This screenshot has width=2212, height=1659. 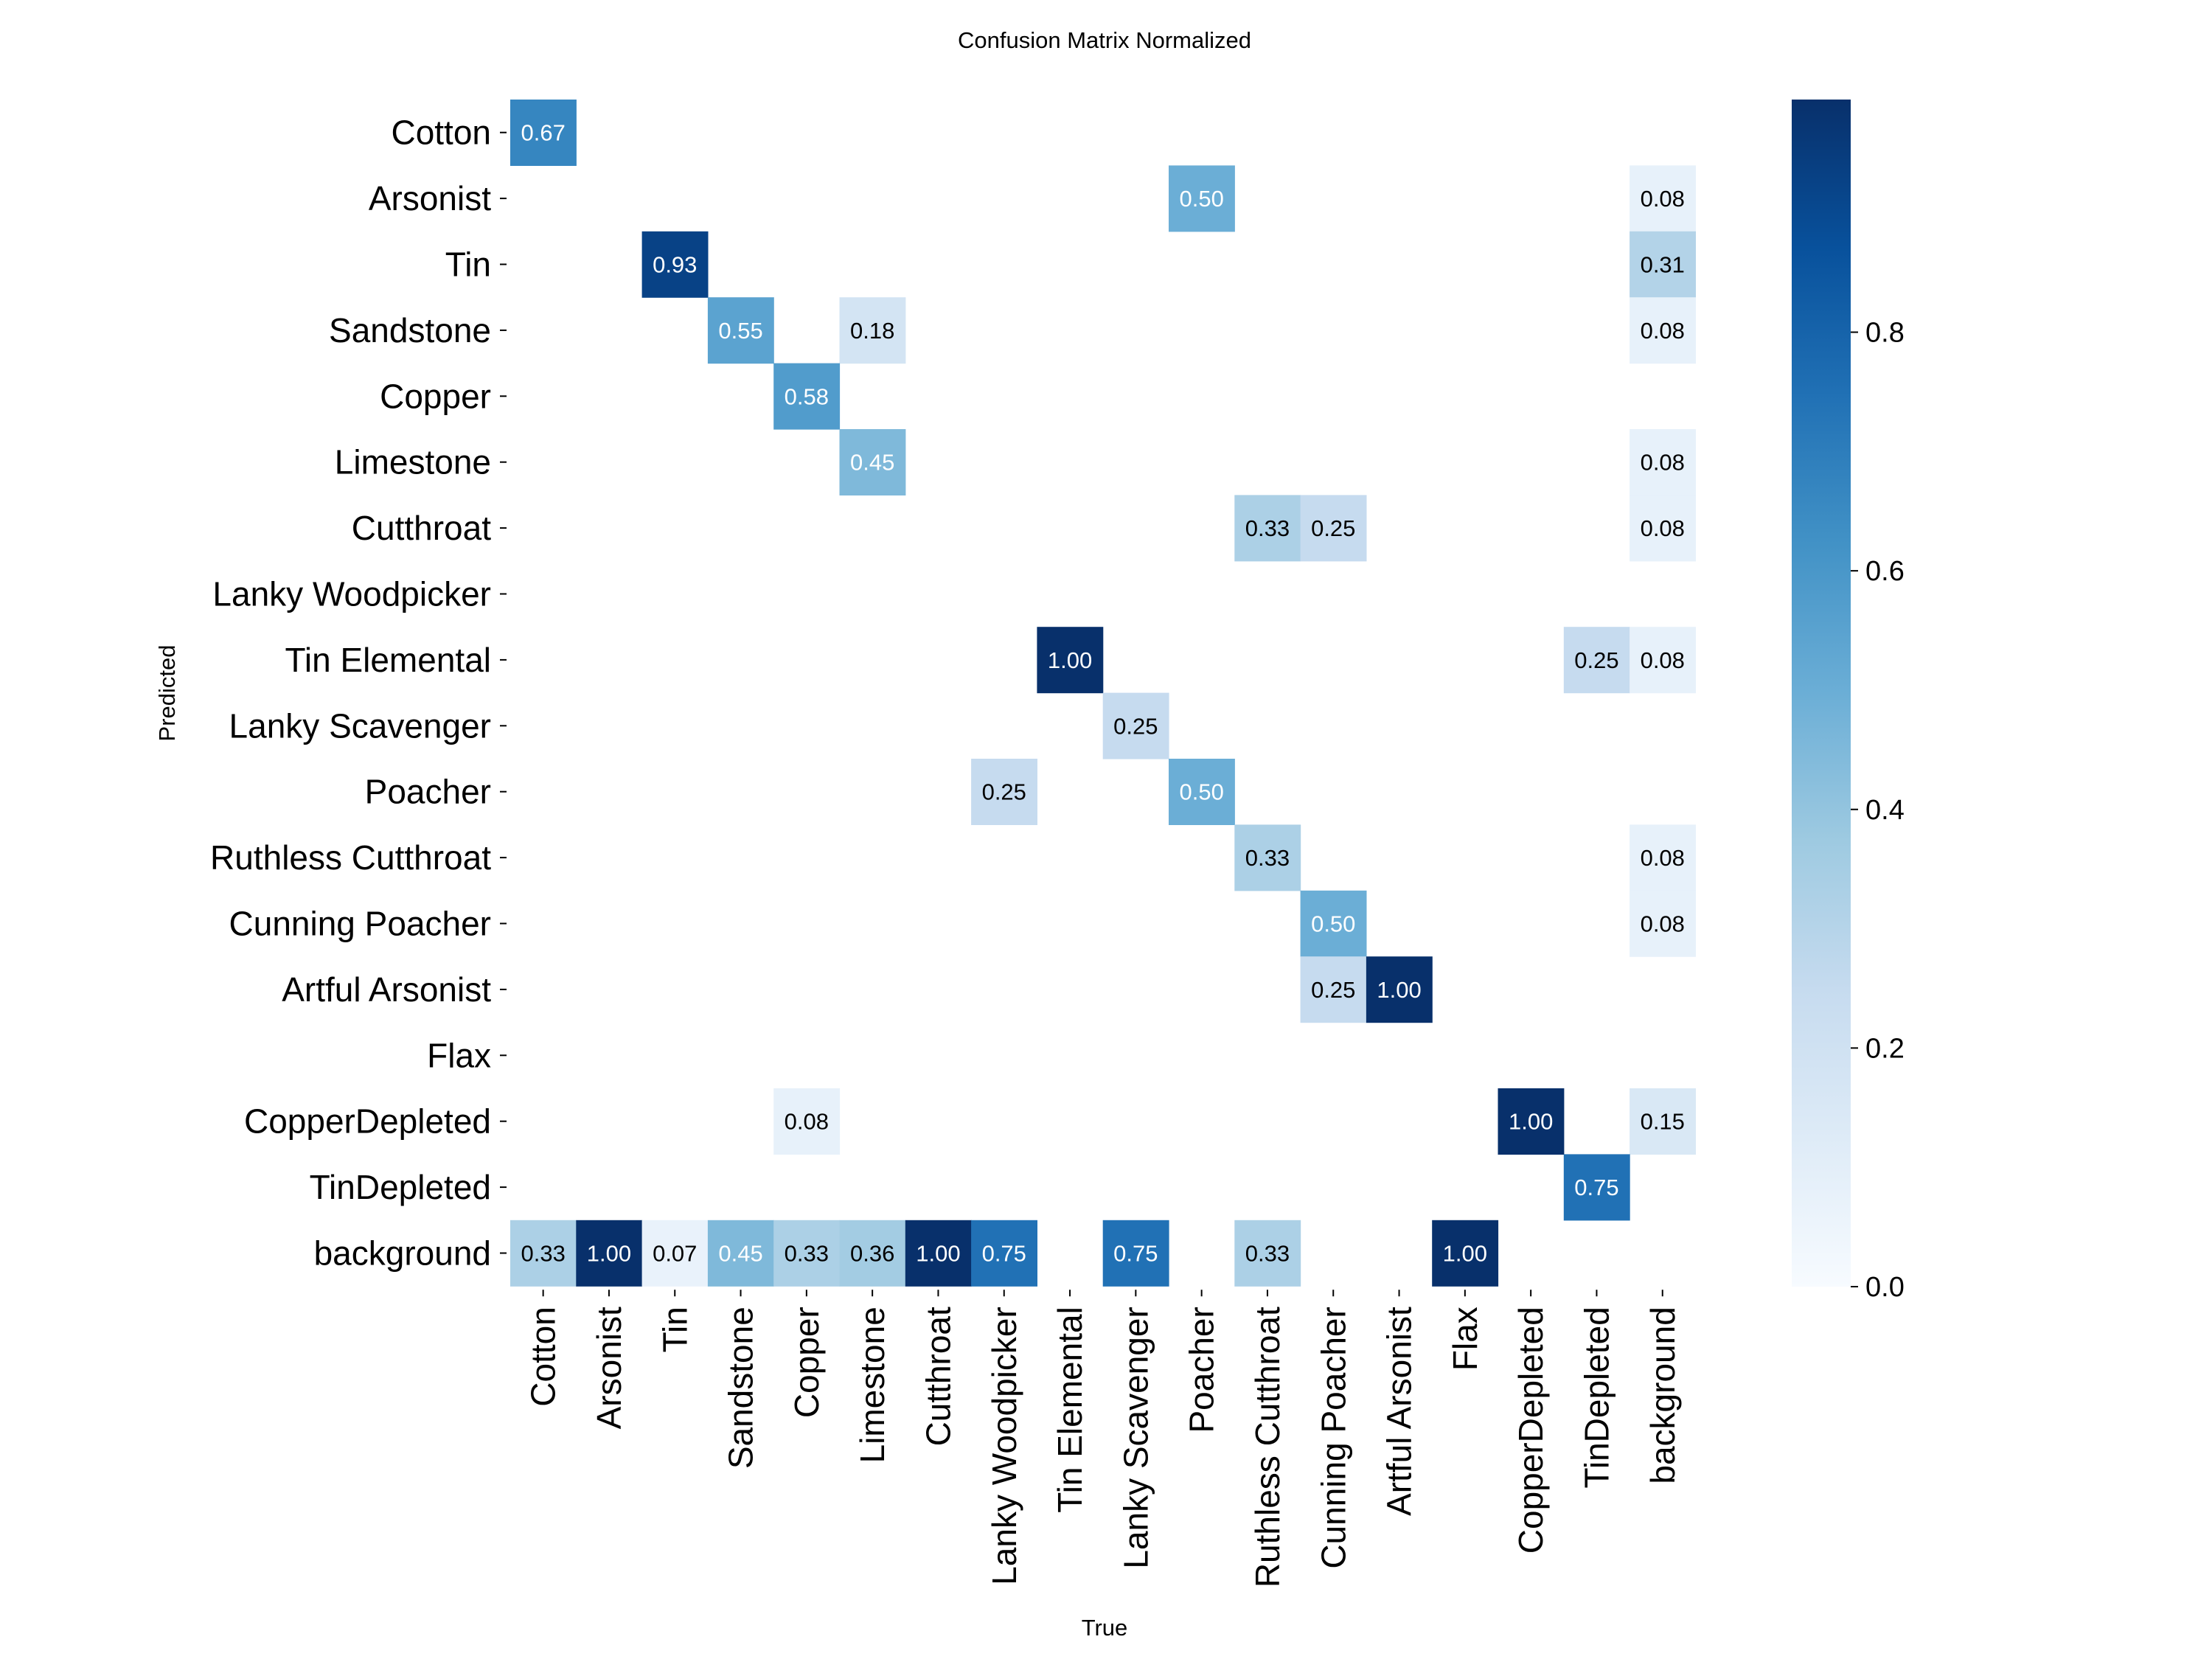 I want to click on colorbar-tick-label: 0.0, so click(x=1885, y=1287).